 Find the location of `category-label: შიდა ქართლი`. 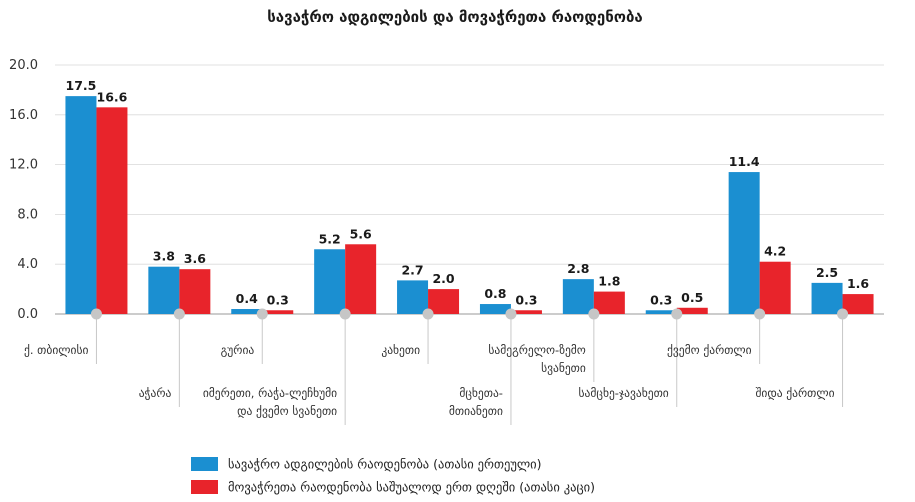

category-label: შიდა ქართლი is located at coordinates (794, 393).